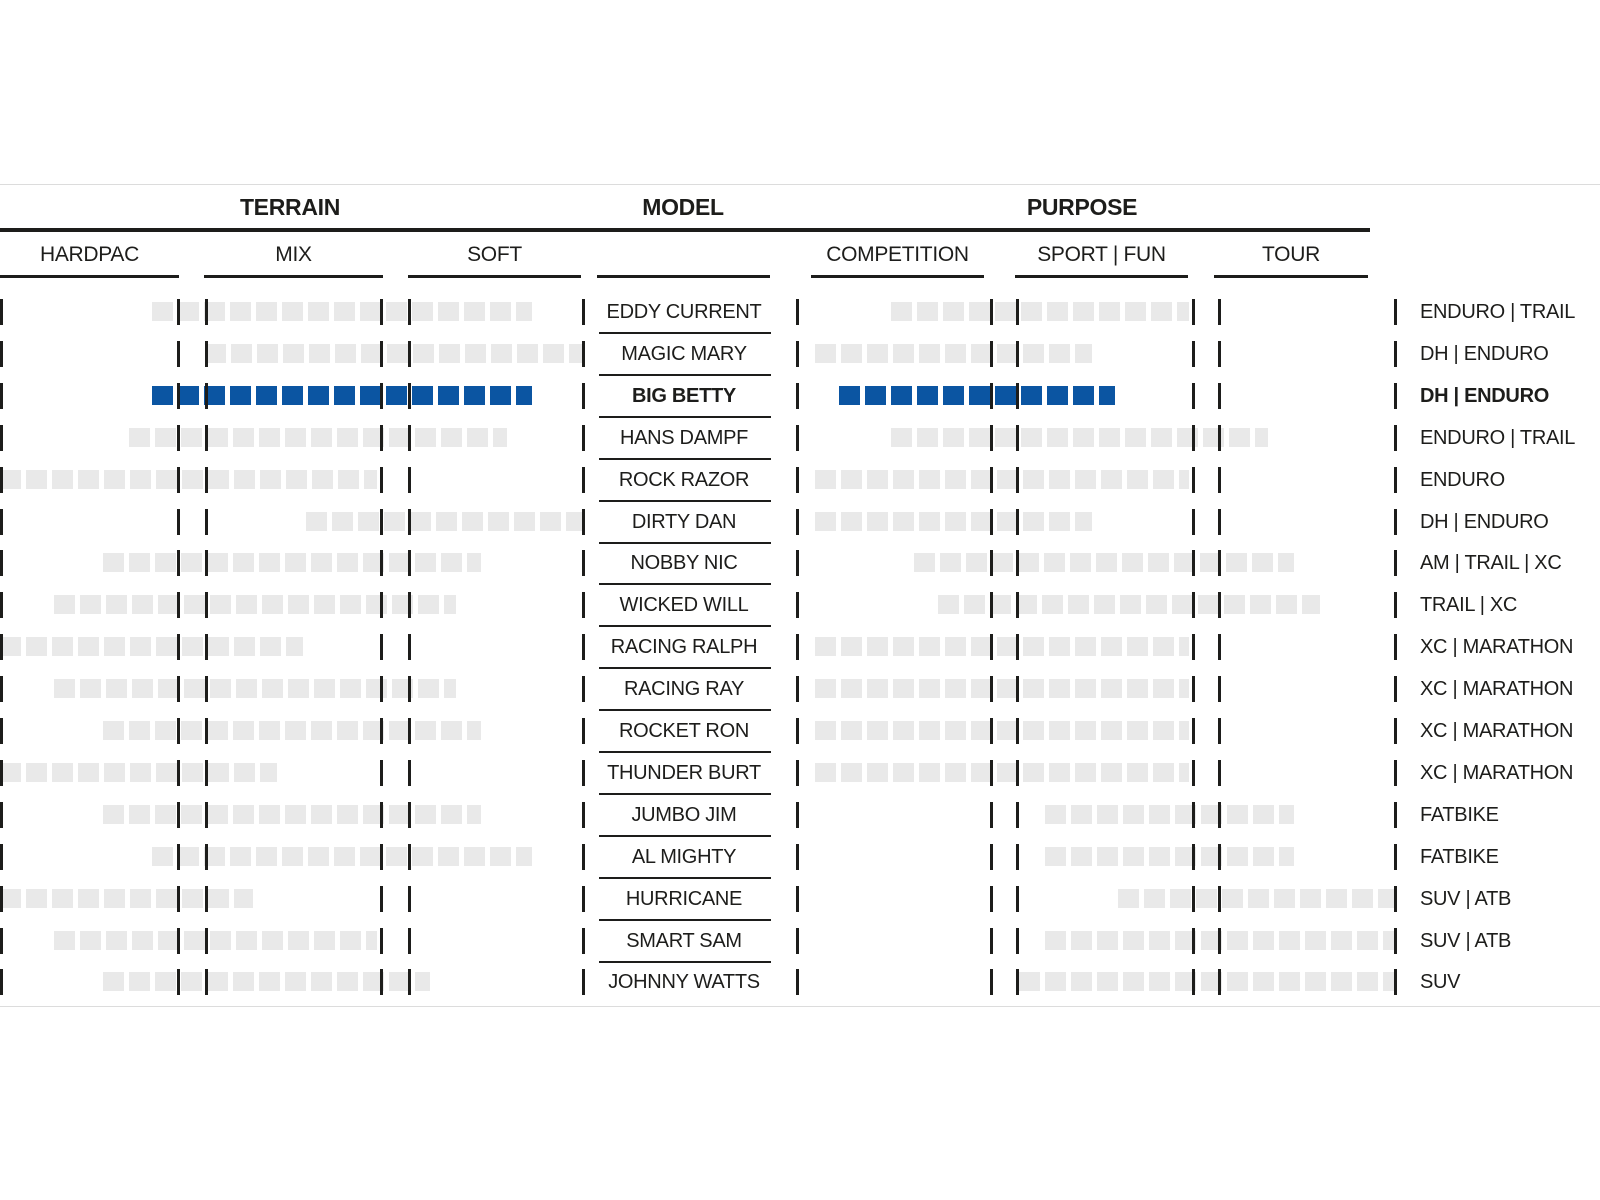 This screenshot has width=1600, height=1200. What do you see at coordinates (1459, 815) in the screenshot?
I see `category-label: FATBIKE` at bounding box center [1459, 815].